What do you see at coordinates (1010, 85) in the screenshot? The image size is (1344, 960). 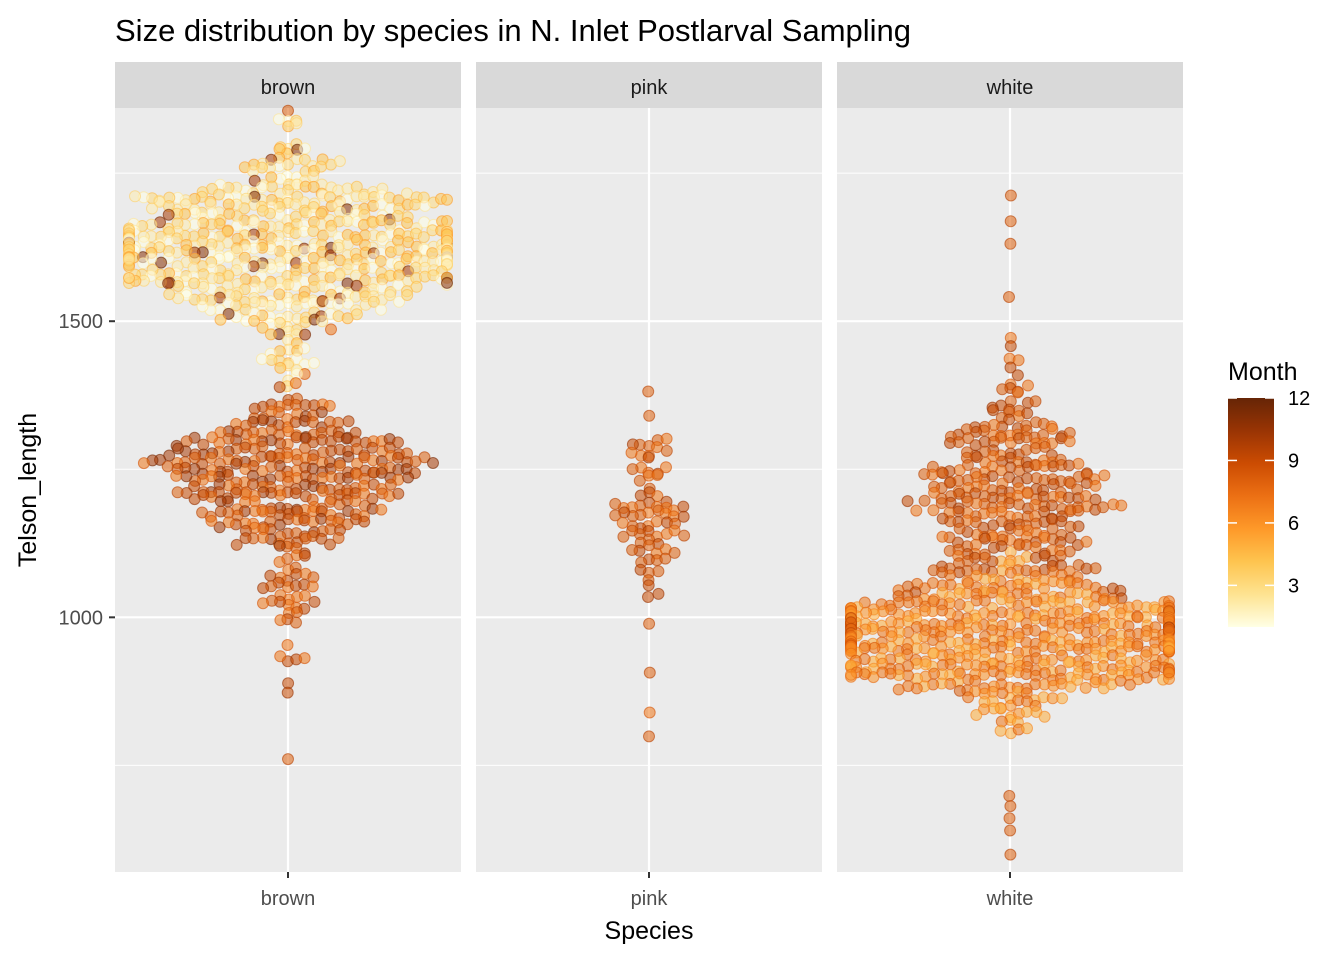 I see `facet-strip` at bounding box center [1010, 85].